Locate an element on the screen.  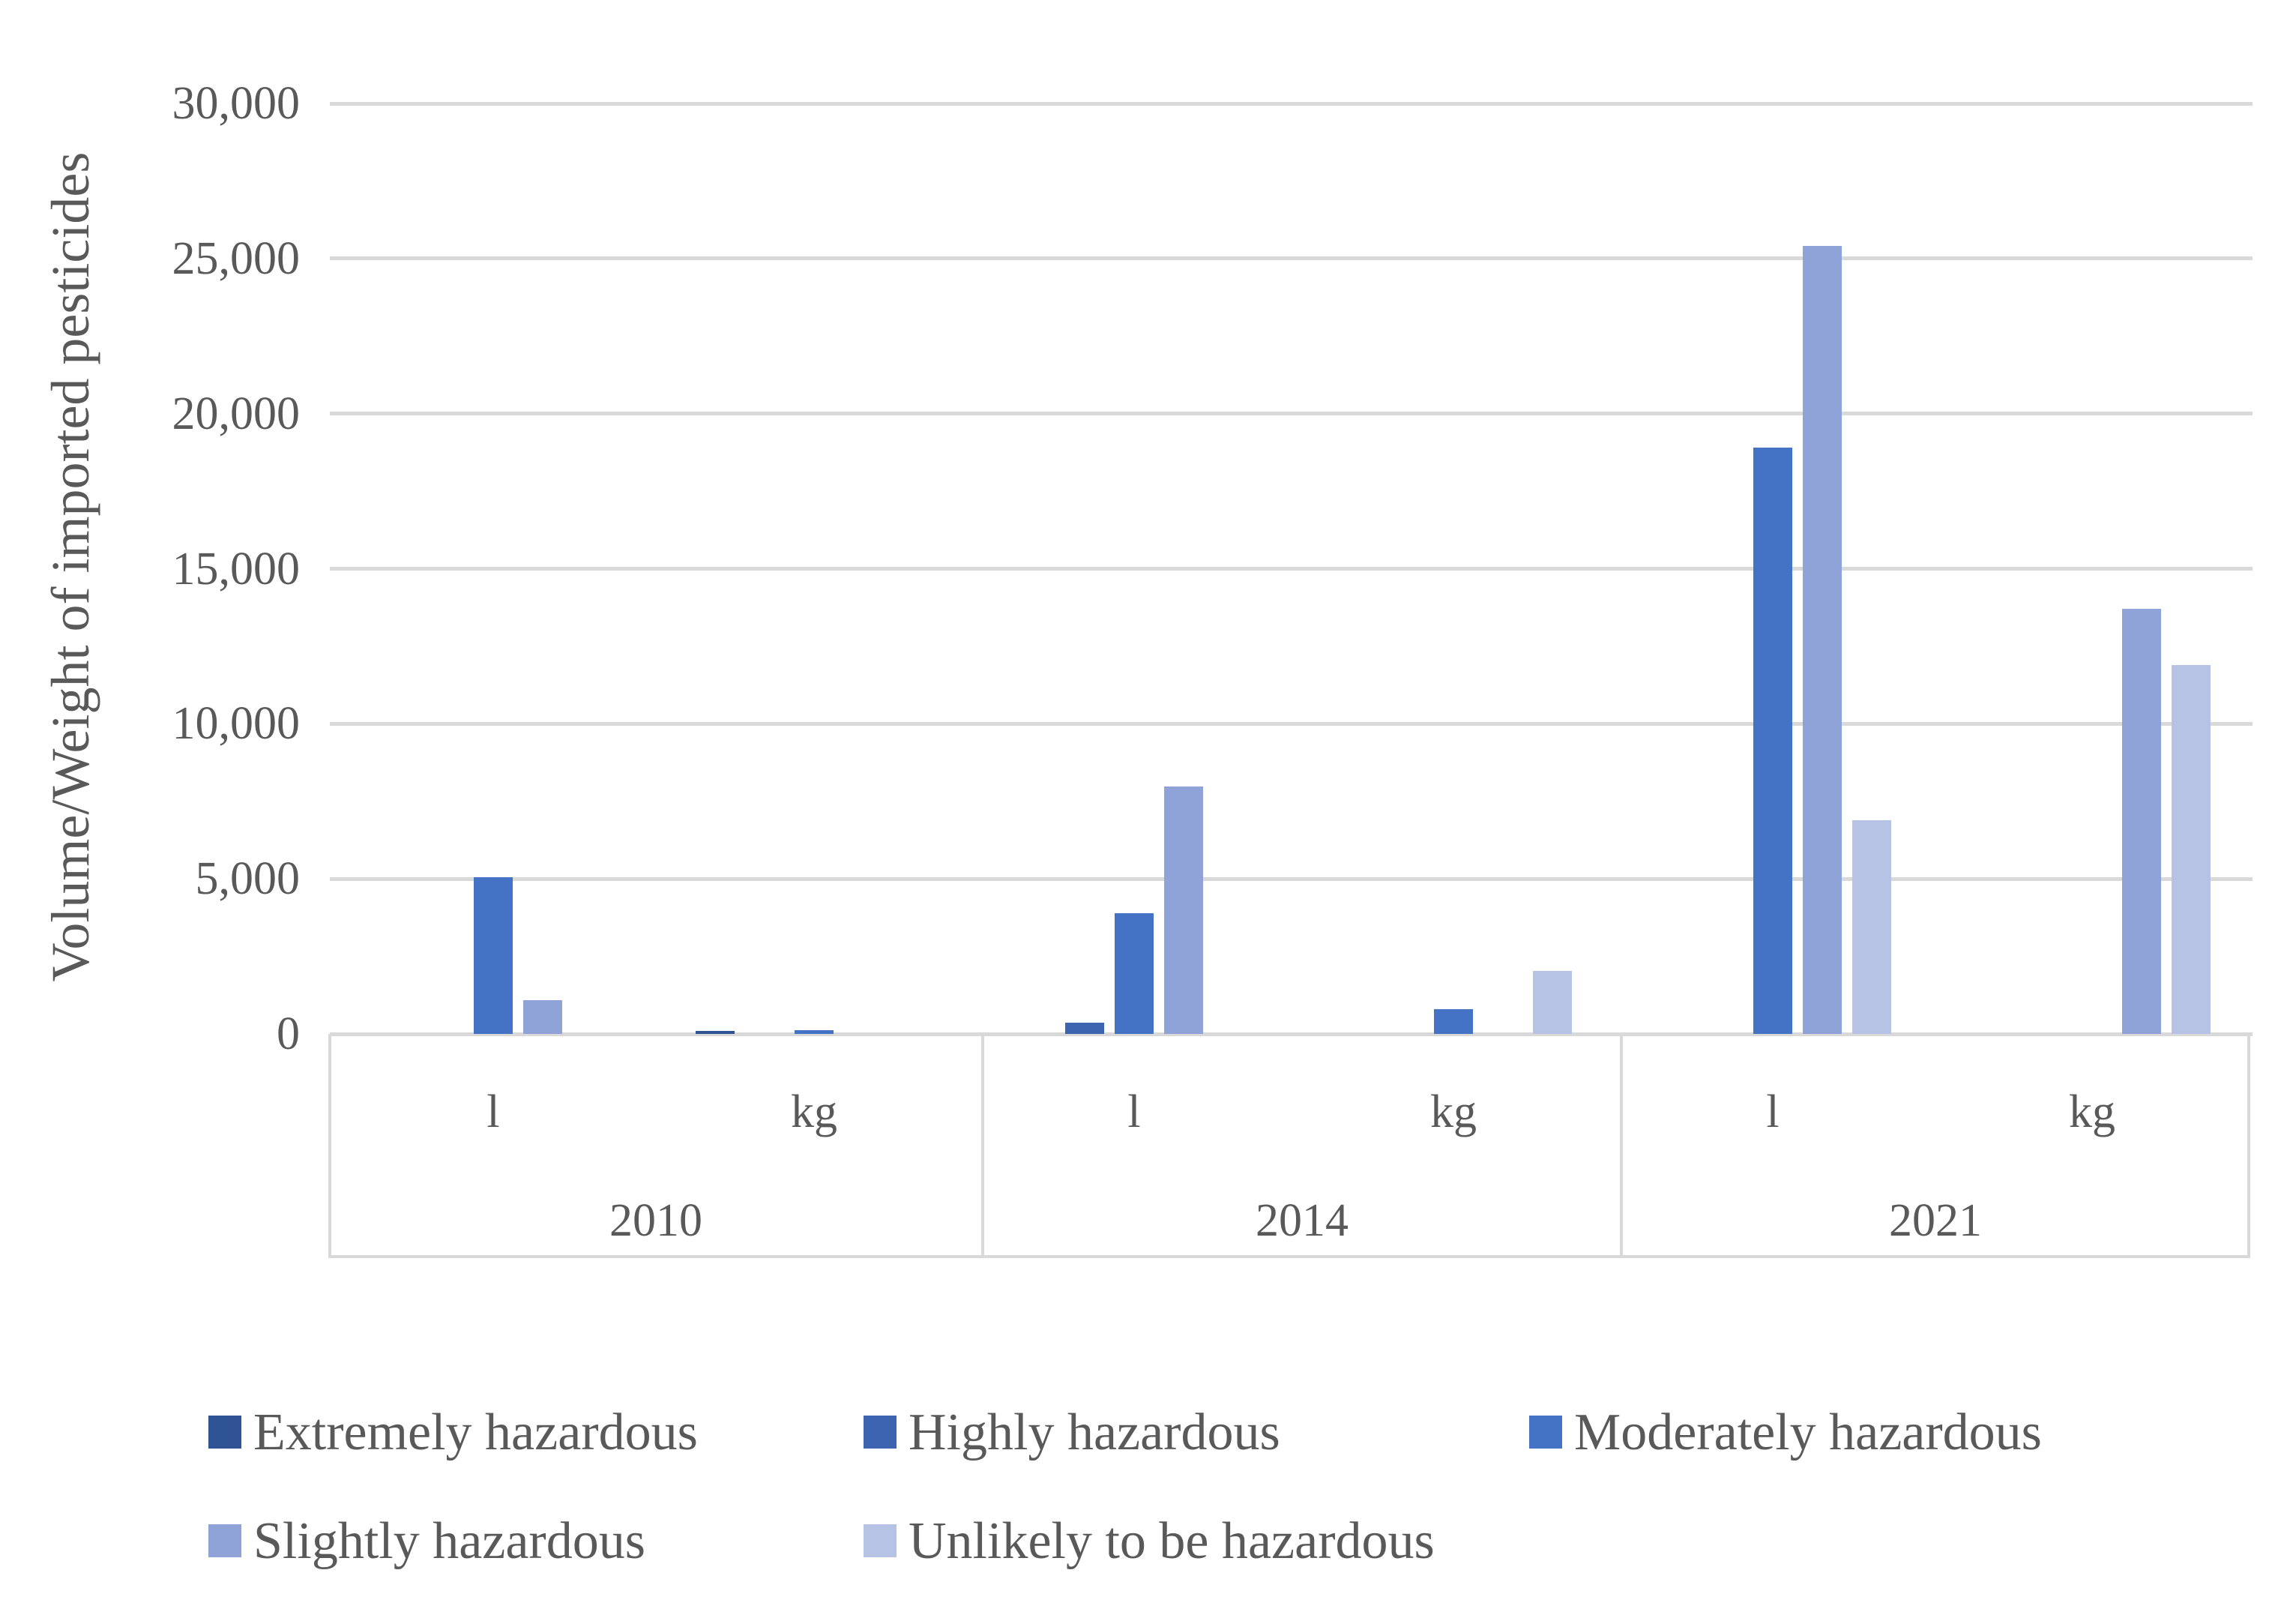
legend-item-unlikely-to-be-hazardous: Unlikely to be hazardous is located at coordinates (1149, 1541).